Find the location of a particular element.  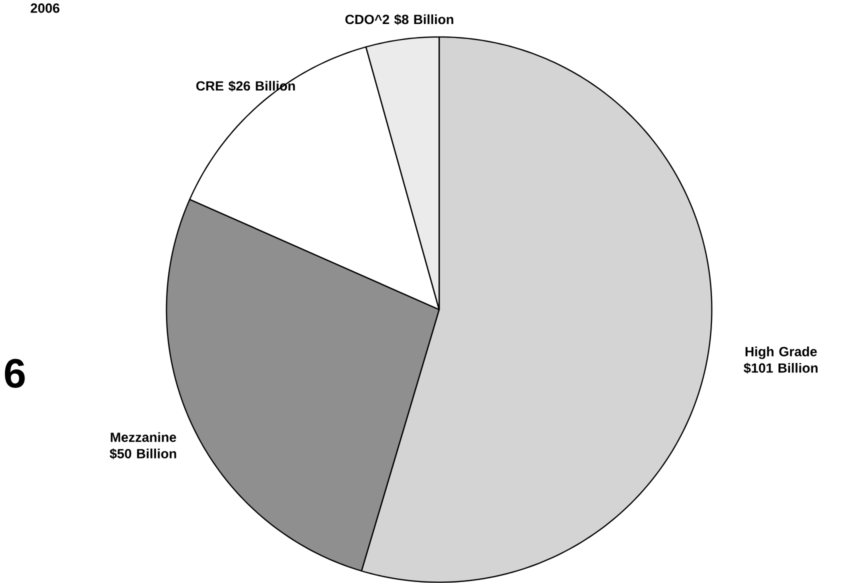

data-label: $8 Billion is located at coordinates (424, 20).